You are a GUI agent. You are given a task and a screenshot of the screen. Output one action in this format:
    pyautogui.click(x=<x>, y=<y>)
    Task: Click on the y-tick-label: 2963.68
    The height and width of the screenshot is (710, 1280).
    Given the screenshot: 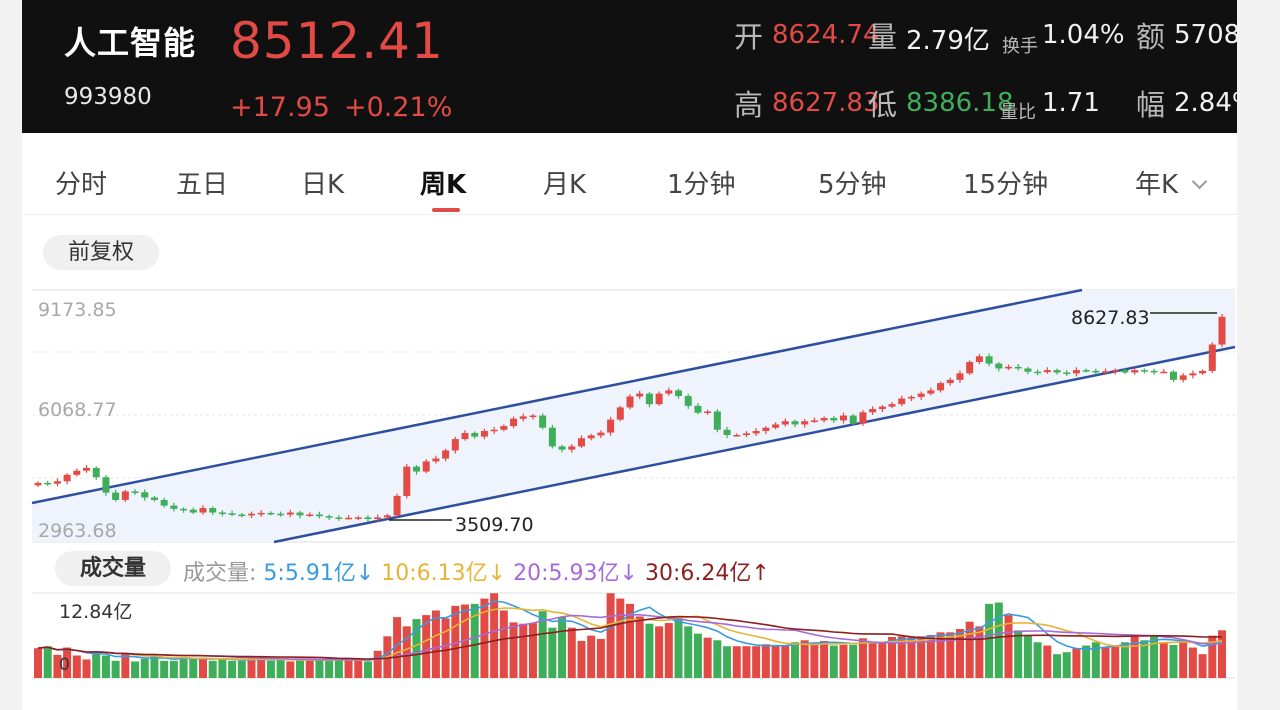 What is the action you would take?
    pyautogui.click(x=77, y=531)
    